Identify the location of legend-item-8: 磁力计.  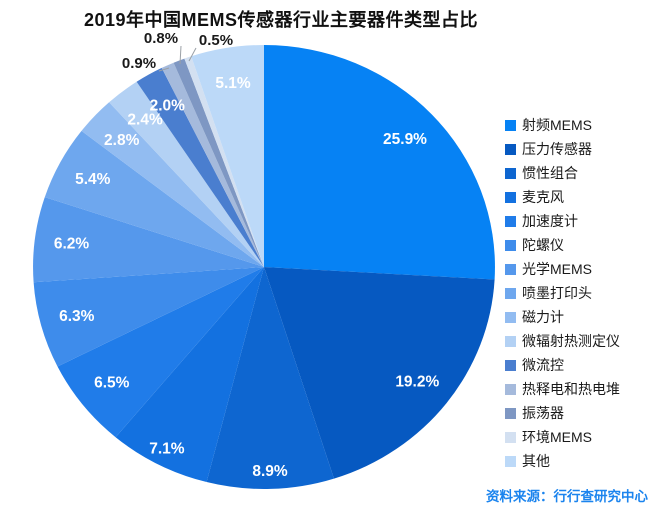
(562, 317).